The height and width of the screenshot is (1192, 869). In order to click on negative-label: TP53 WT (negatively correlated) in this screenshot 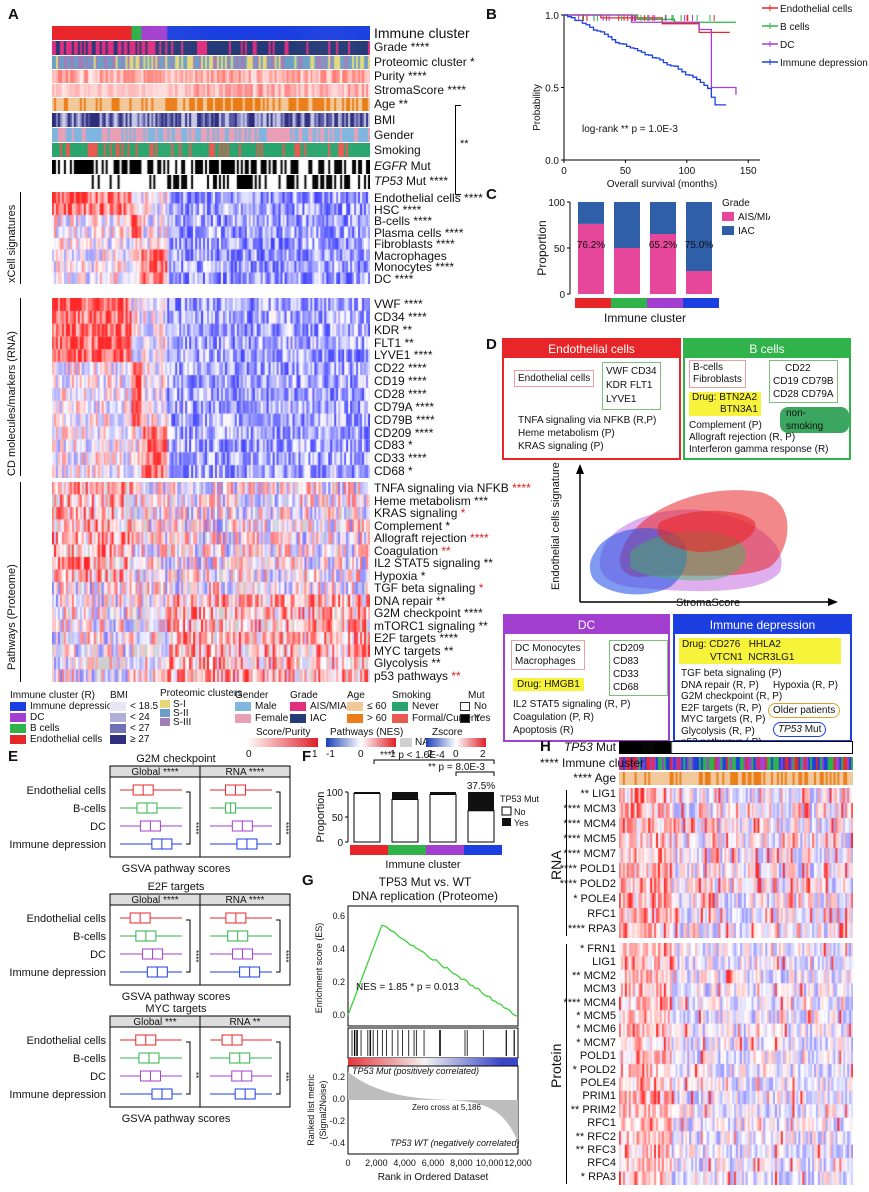, I will do `click(455, 1143)`.